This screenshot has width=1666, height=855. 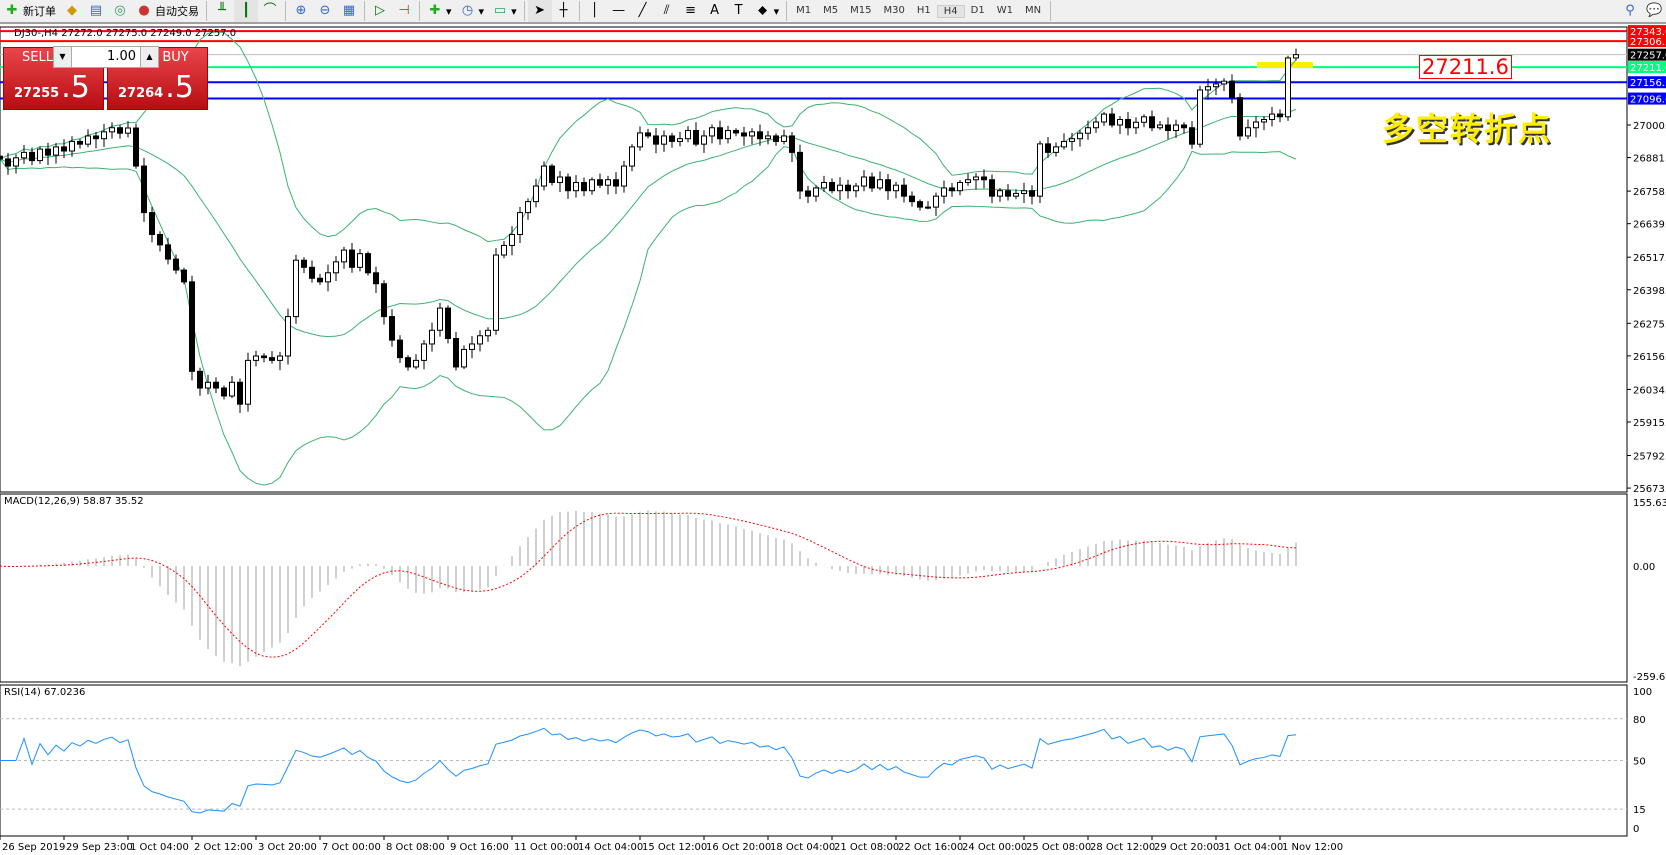 I want to click on decrease-lots-button: ▼, so click(x=63, y=57).